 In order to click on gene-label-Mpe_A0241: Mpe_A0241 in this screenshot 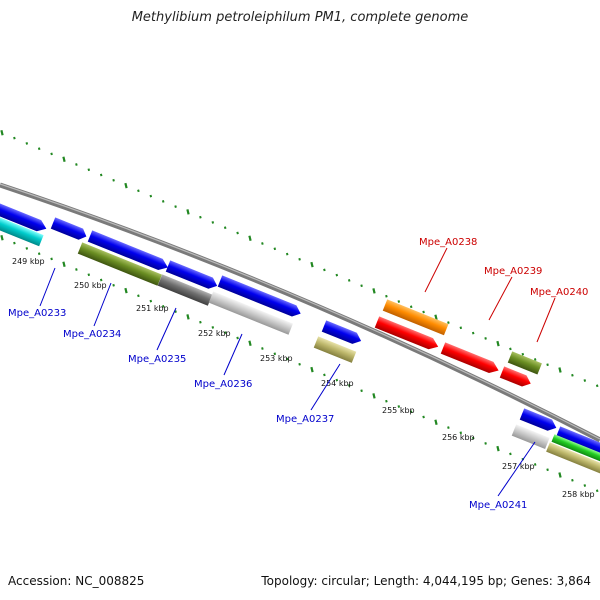, I will do `click(498, 505)`.